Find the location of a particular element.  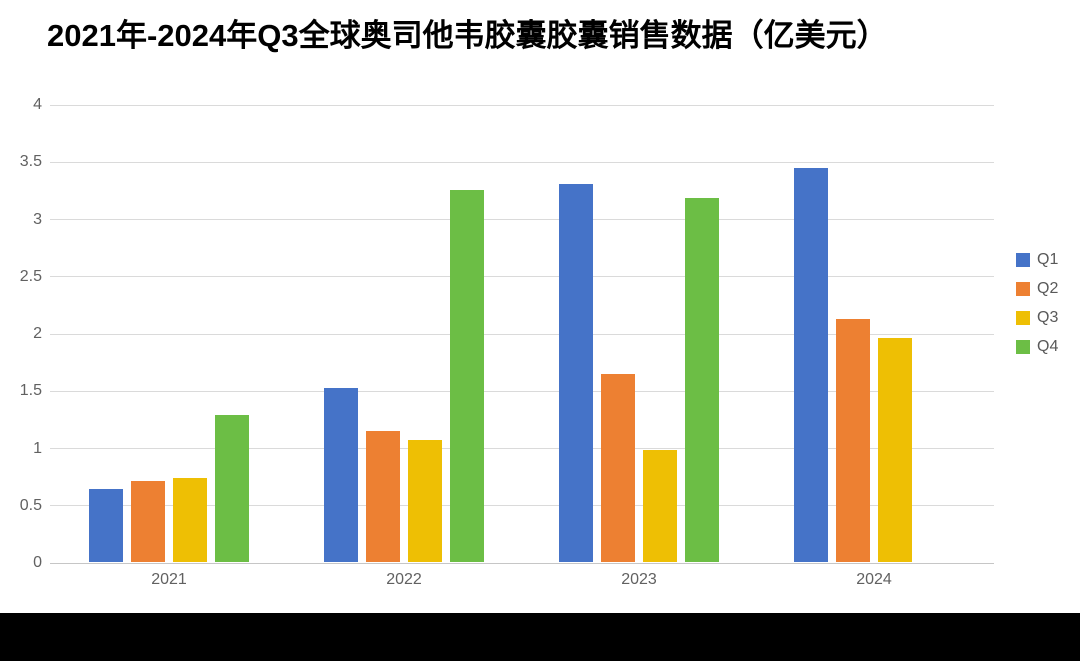

y-tick-label: 0 is located at coordinates (37, 562).